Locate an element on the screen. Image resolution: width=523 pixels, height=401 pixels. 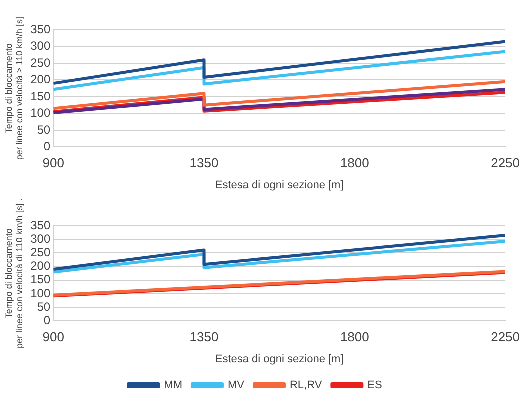
legend-label: ES is located at coordinates (375, 386).